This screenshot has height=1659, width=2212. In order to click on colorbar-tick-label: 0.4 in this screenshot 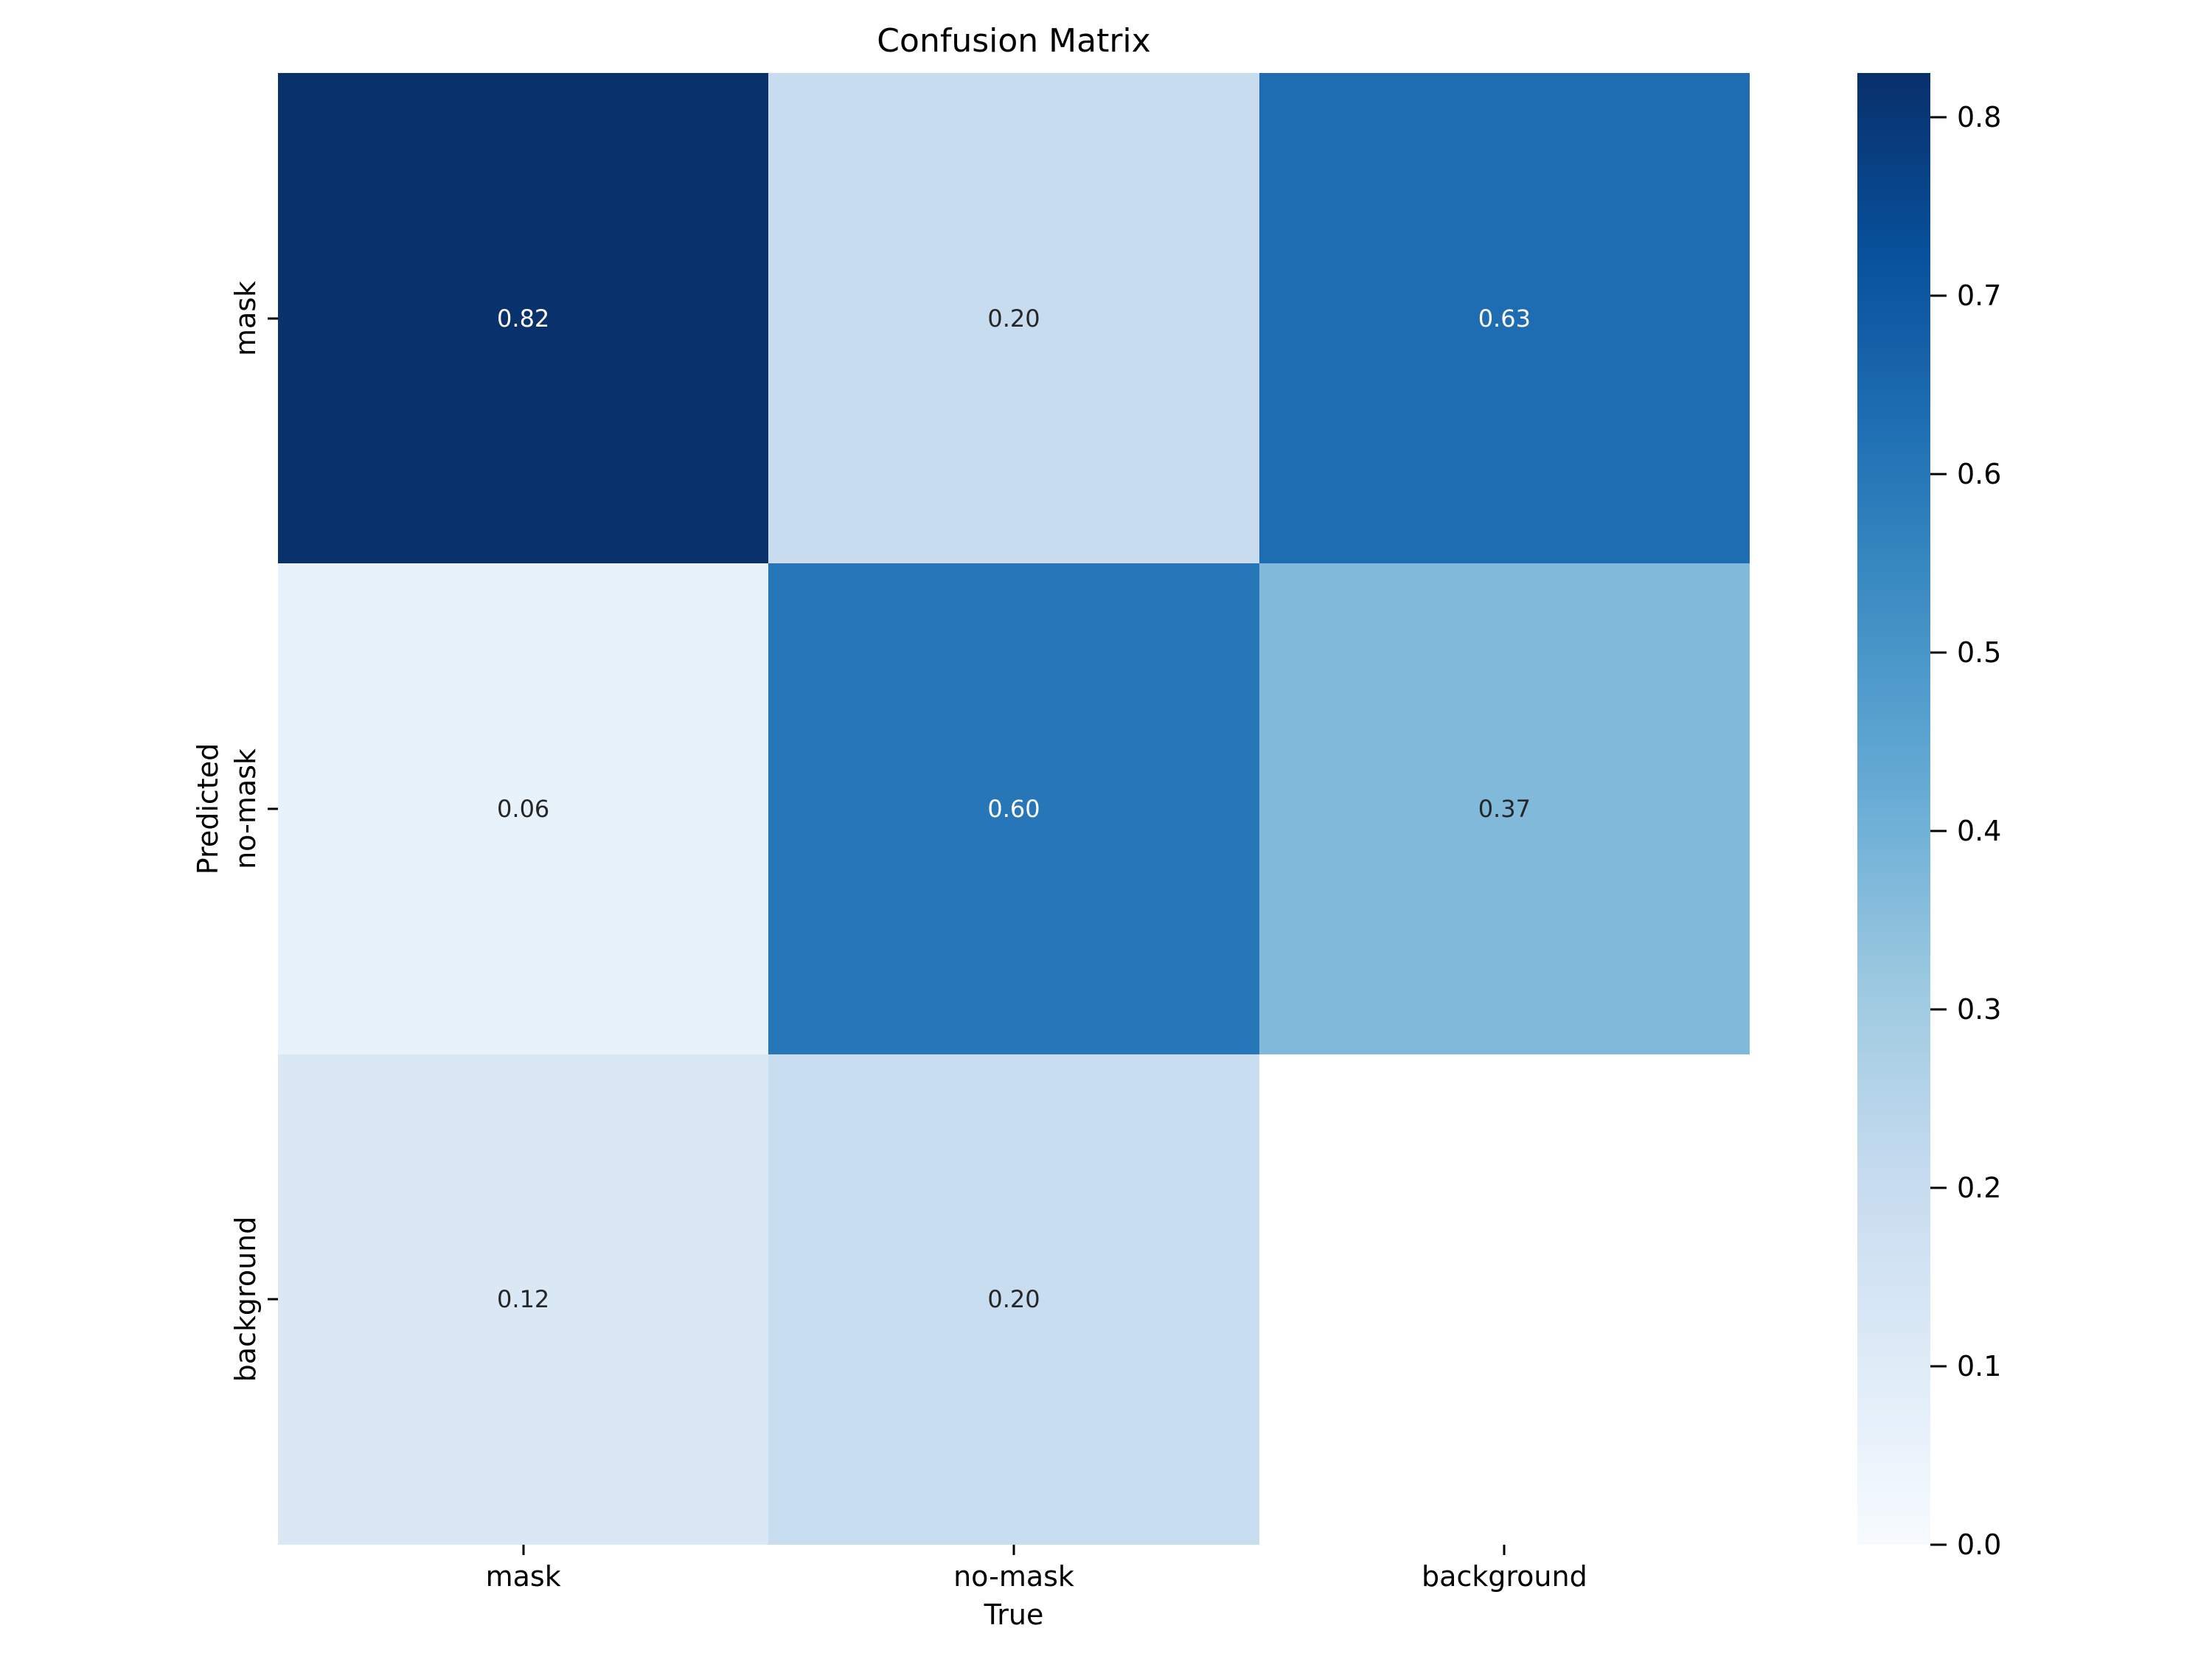, I will do `click(1979, 831)`.